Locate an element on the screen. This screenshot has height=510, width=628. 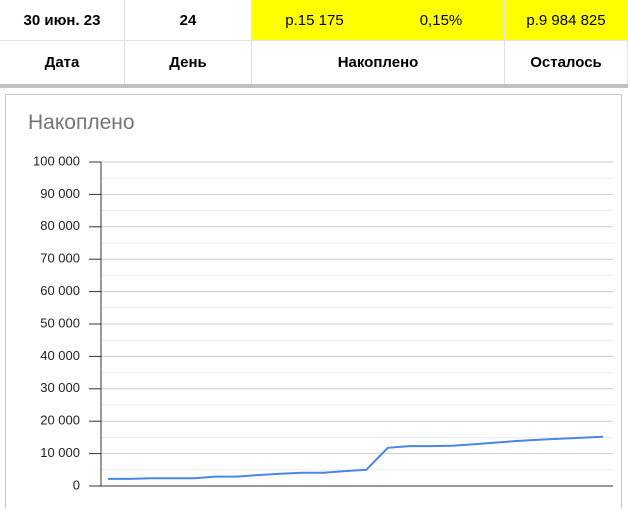
y-tick-label: 50 000 is located at coordinates (60, 322).